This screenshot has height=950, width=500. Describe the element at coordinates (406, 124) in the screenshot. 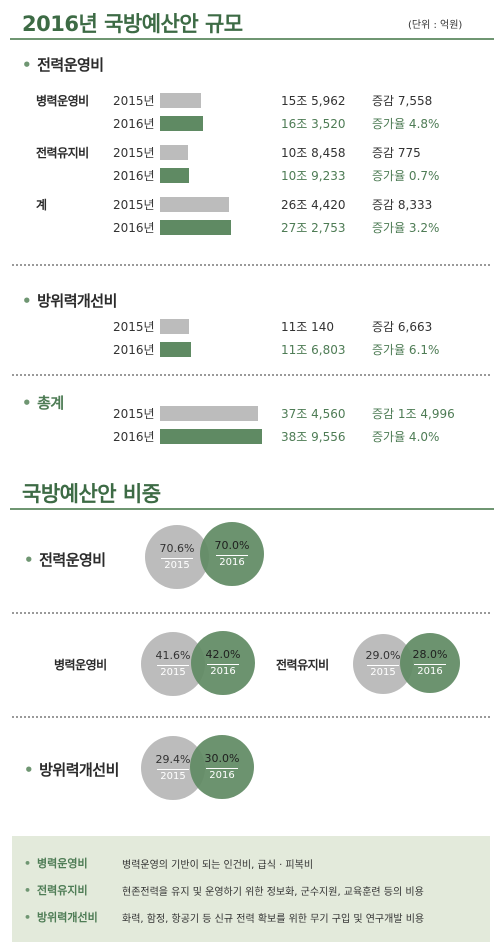

I see `change-label: 증가율 4.8%` at that location.